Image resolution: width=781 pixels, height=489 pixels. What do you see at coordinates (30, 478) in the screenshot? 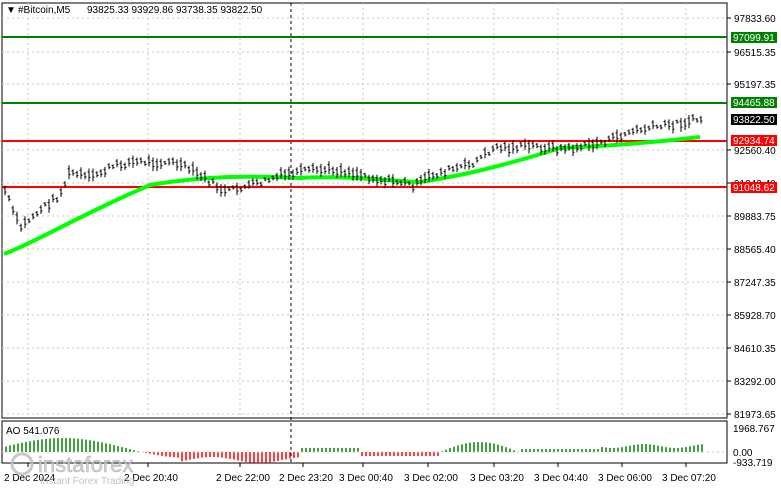
I see `time-tick-label: 2 Dec 2024` at bounding box center [30, 478].